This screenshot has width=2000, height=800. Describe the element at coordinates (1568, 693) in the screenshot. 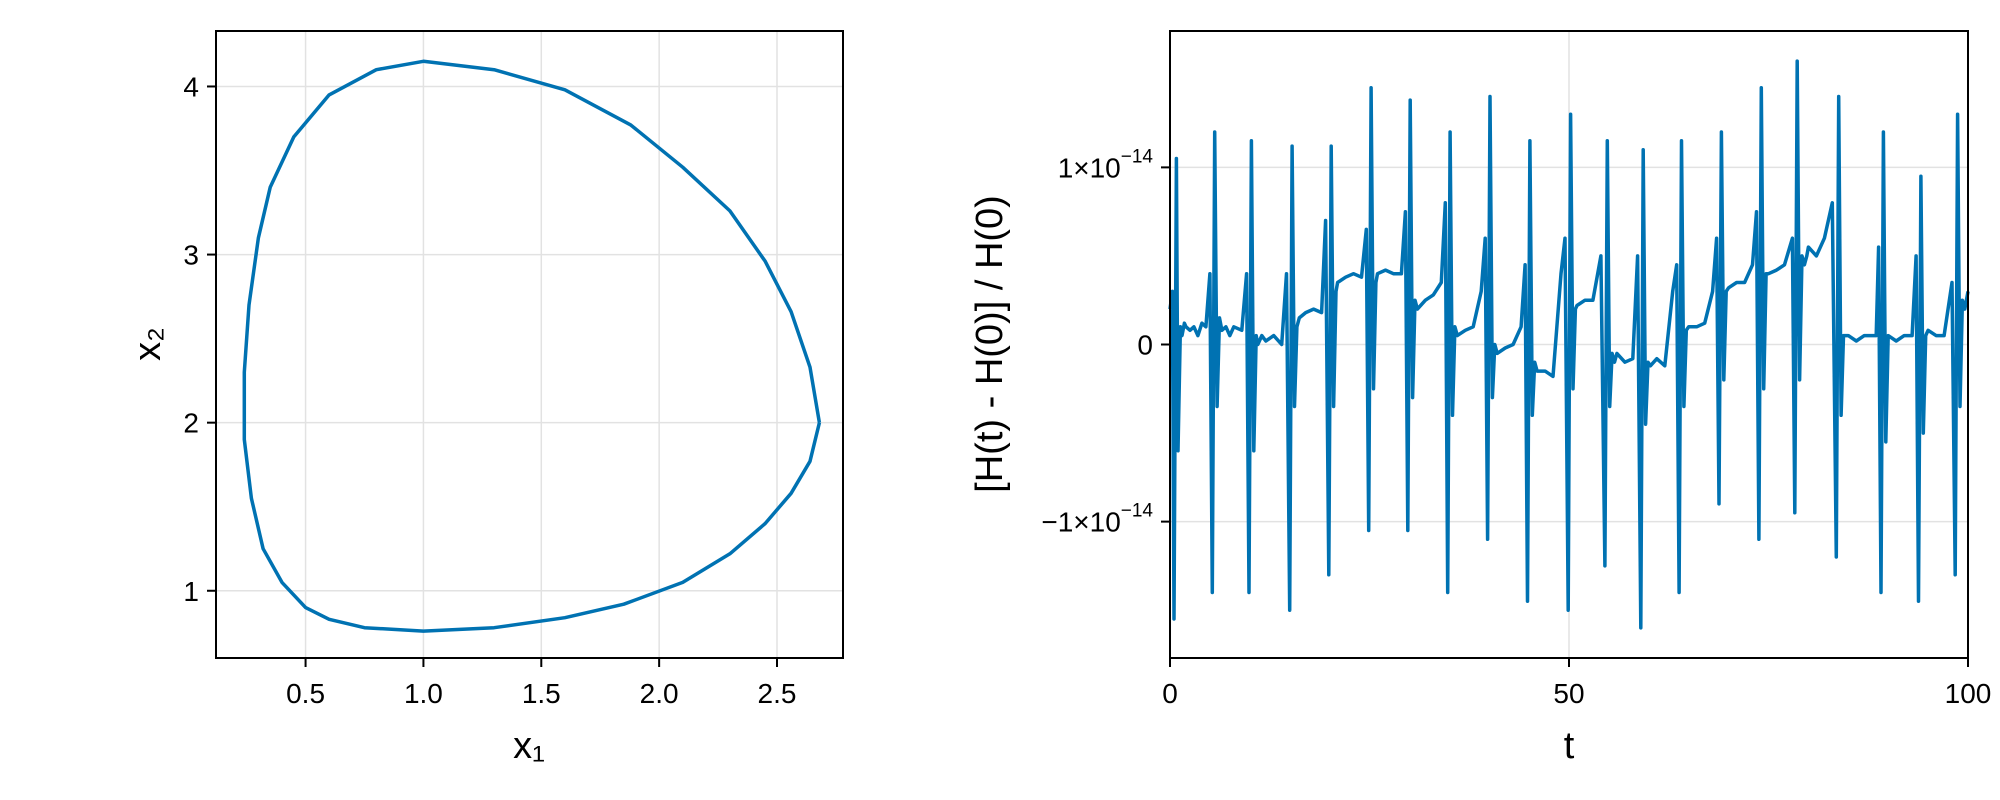

I see `energy-error-xtick-label: 50` at that location.